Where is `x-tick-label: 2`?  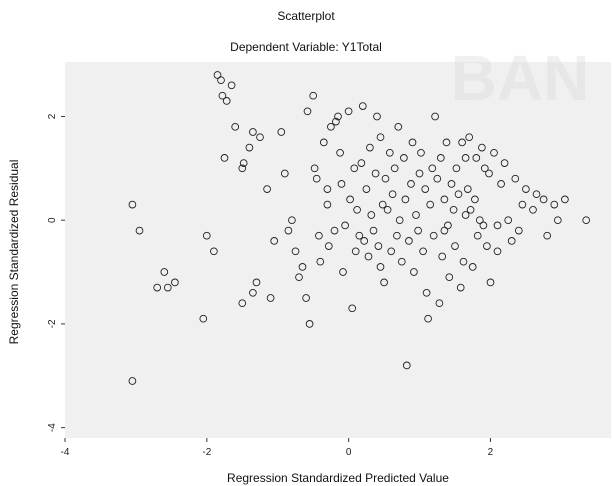 x-tick-label: 2 is located at coordinates (491, 452).